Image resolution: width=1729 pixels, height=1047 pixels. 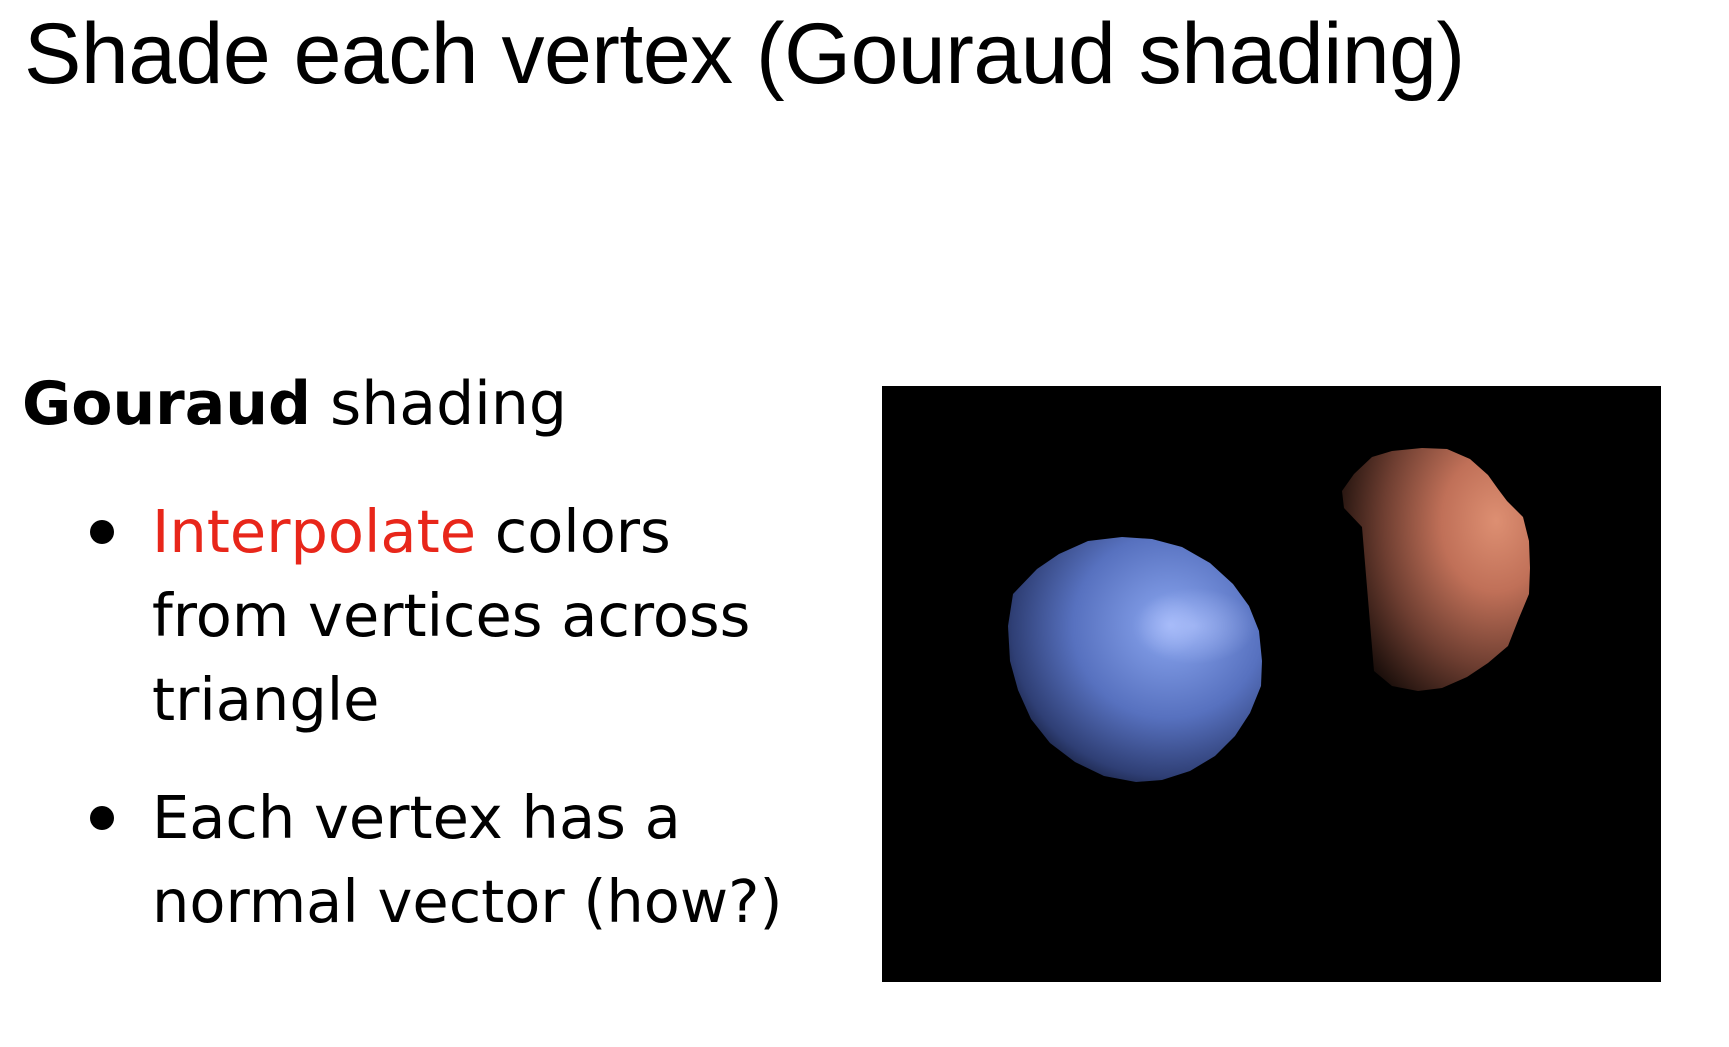 I want to click on bullet-item-normal-vector: Each vertex has a normal vector (how?), so click(x=446, y=860).